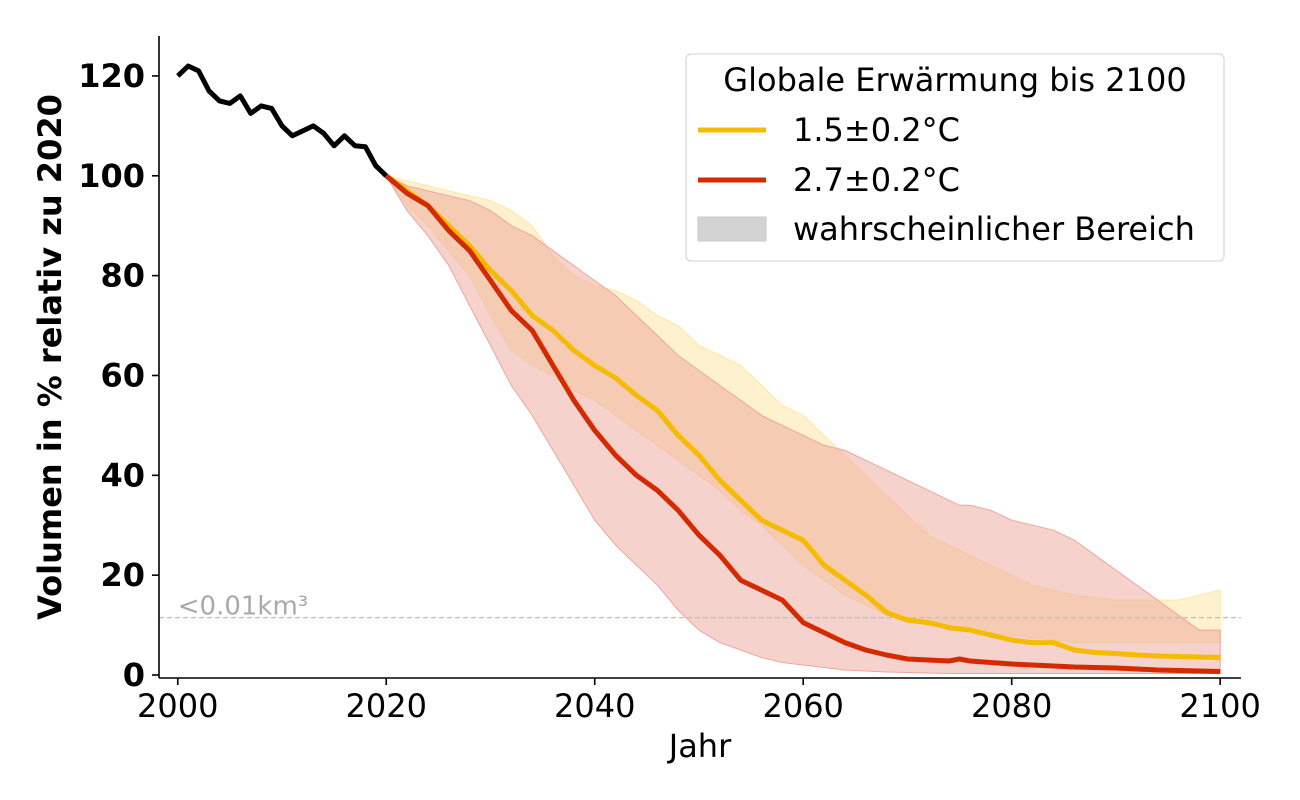 This screenshot has width=1300, height=800. Describe the element at coordinates (876, 180) in the screenshot. I see `legend-label-2-7: 2.7±0.2°C` at that location.